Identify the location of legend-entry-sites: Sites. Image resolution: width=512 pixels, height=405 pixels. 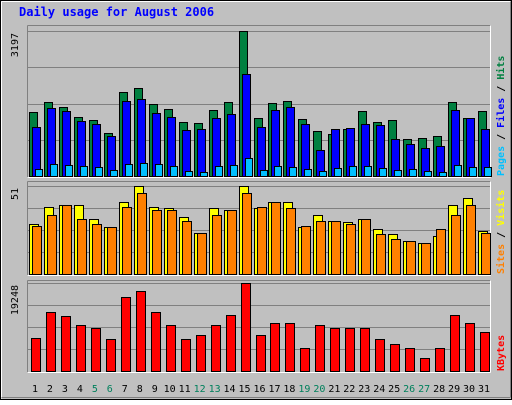
(501, 259).